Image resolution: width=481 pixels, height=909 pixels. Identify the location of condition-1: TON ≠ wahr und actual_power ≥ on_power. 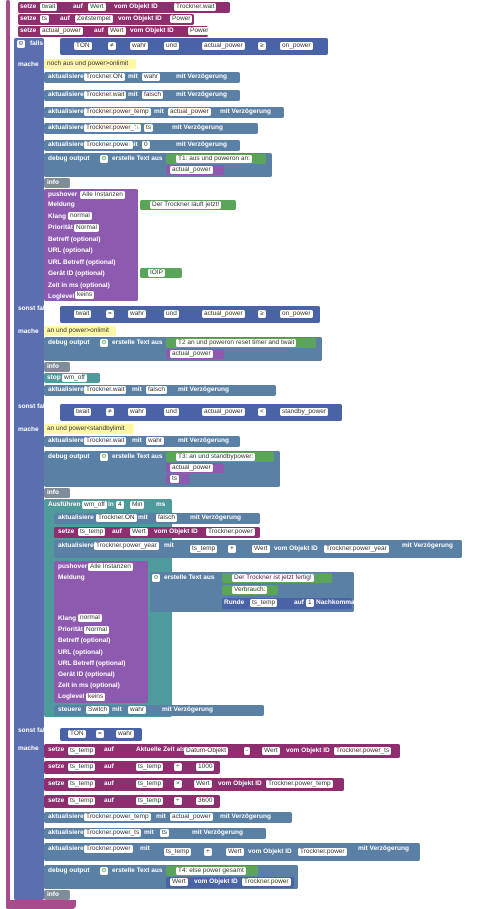
(194, 46).